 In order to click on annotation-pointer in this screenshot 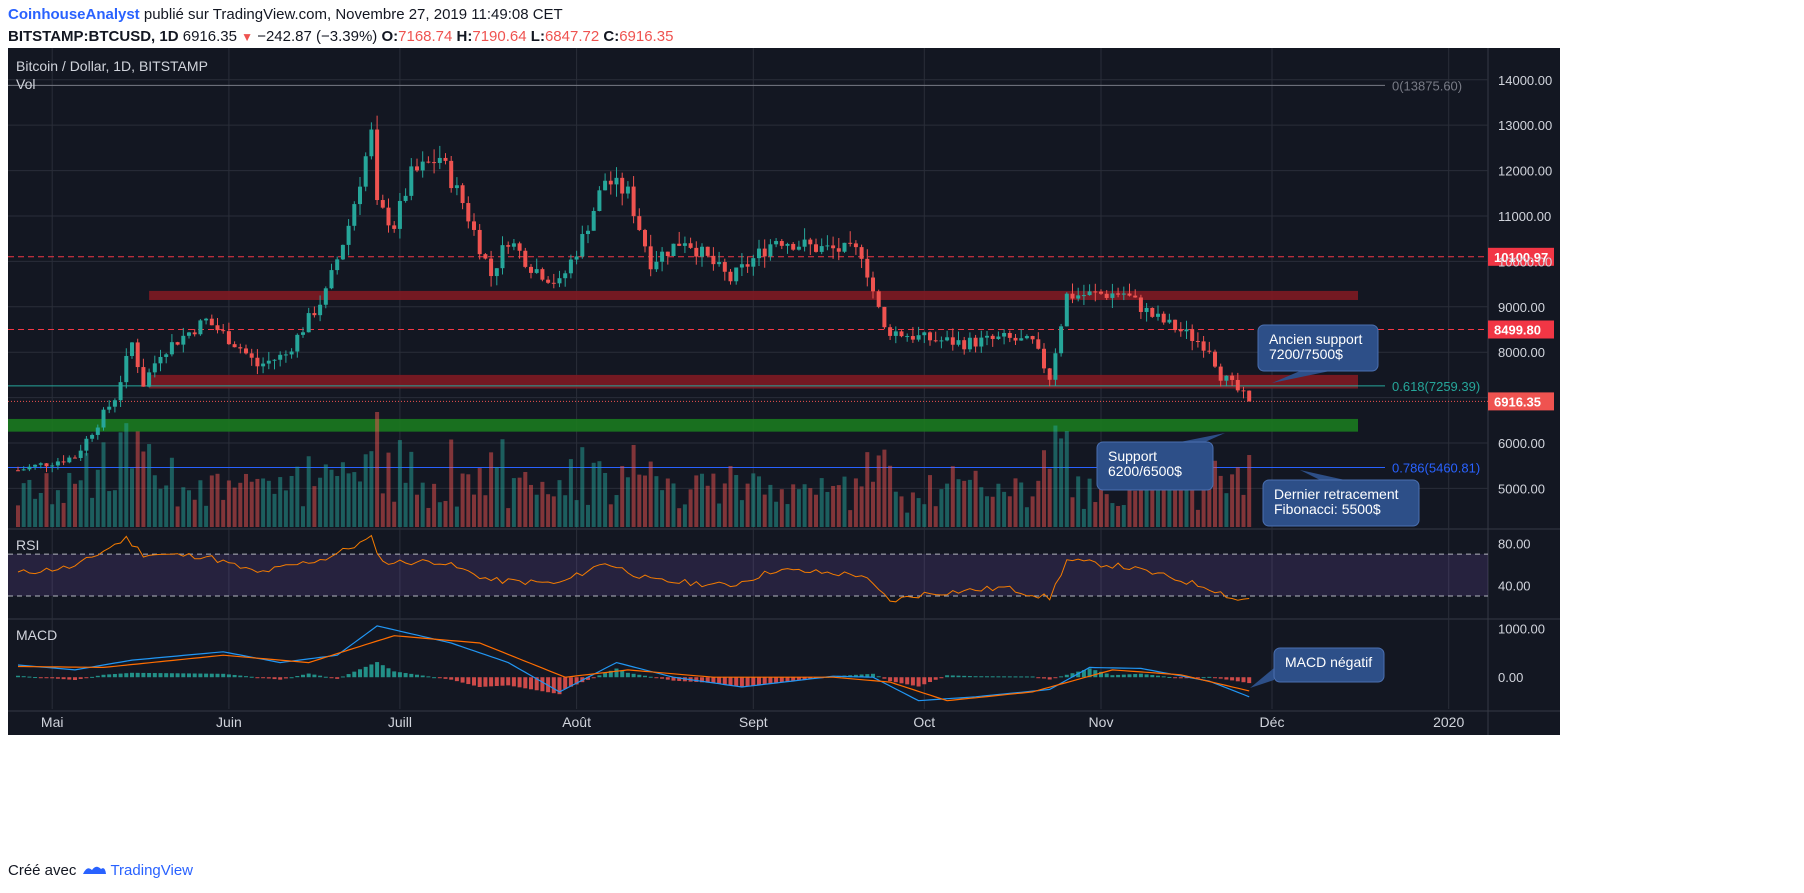, I will do `click(1202, 437)`.